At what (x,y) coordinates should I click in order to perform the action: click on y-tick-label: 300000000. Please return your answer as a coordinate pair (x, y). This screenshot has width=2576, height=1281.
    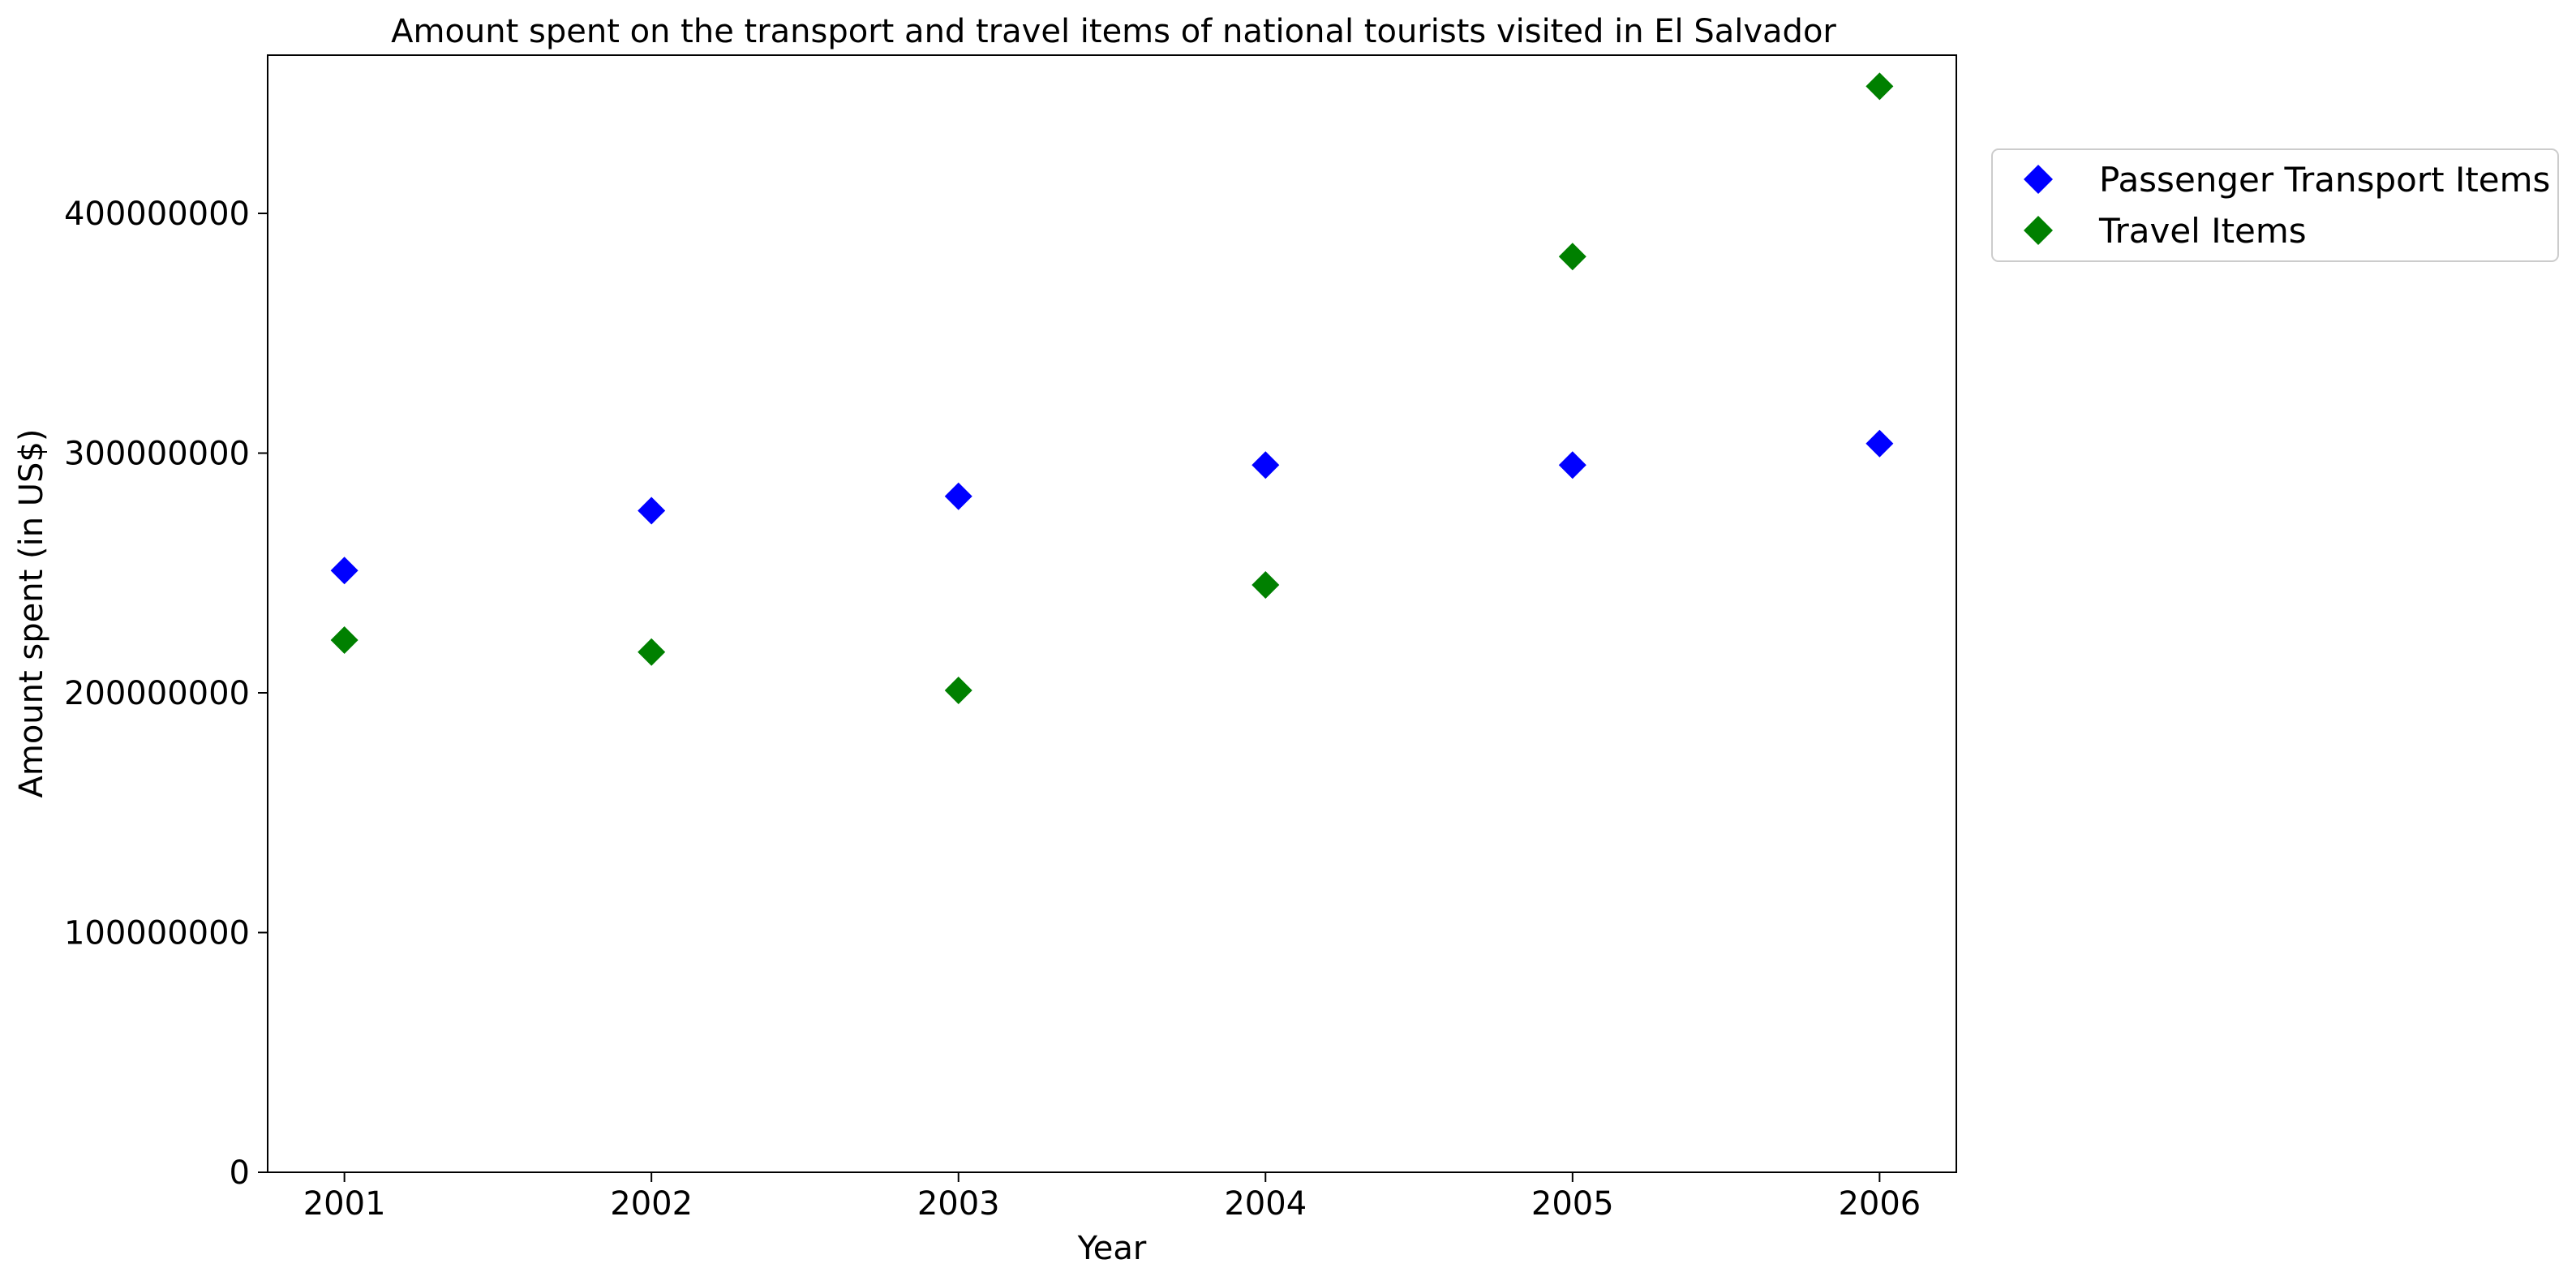
    Looking at the image, I should click on (157, 454).